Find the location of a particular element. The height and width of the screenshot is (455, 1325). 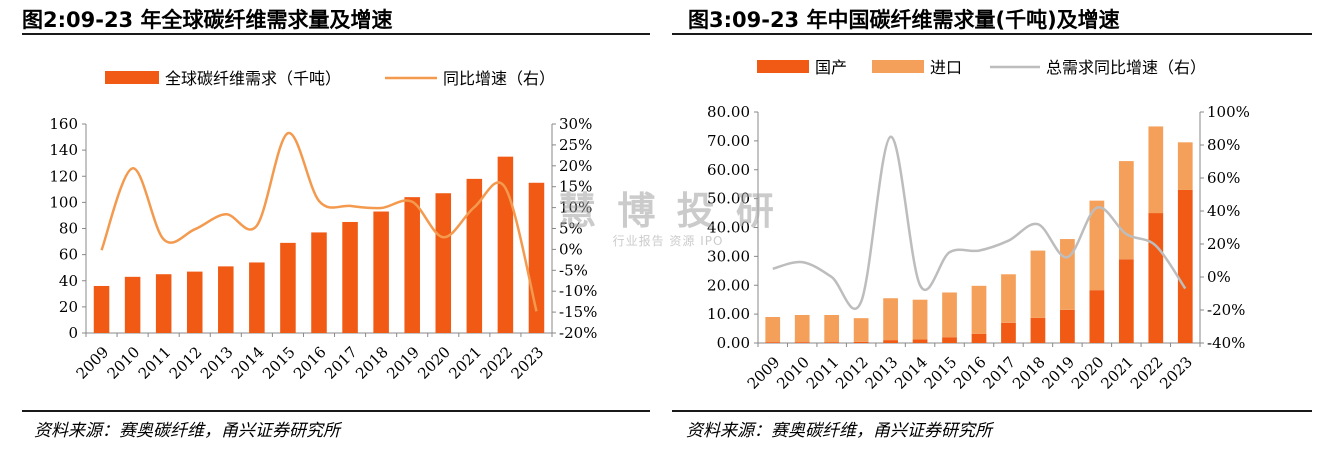

right-x-tick-label: 2010 is located at coordinates (793, 373).